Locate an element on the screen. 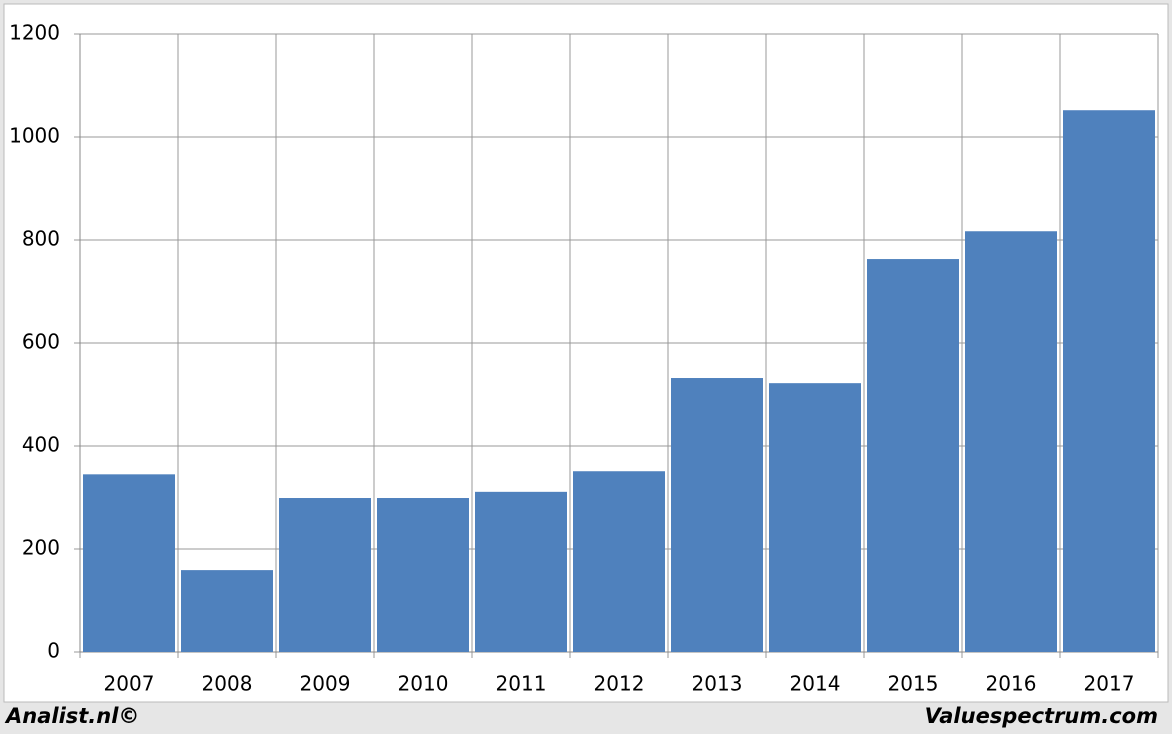 This screenshot has height=734, width=1172. x-tick-label: 2010 is located at coordinates (423, 684).